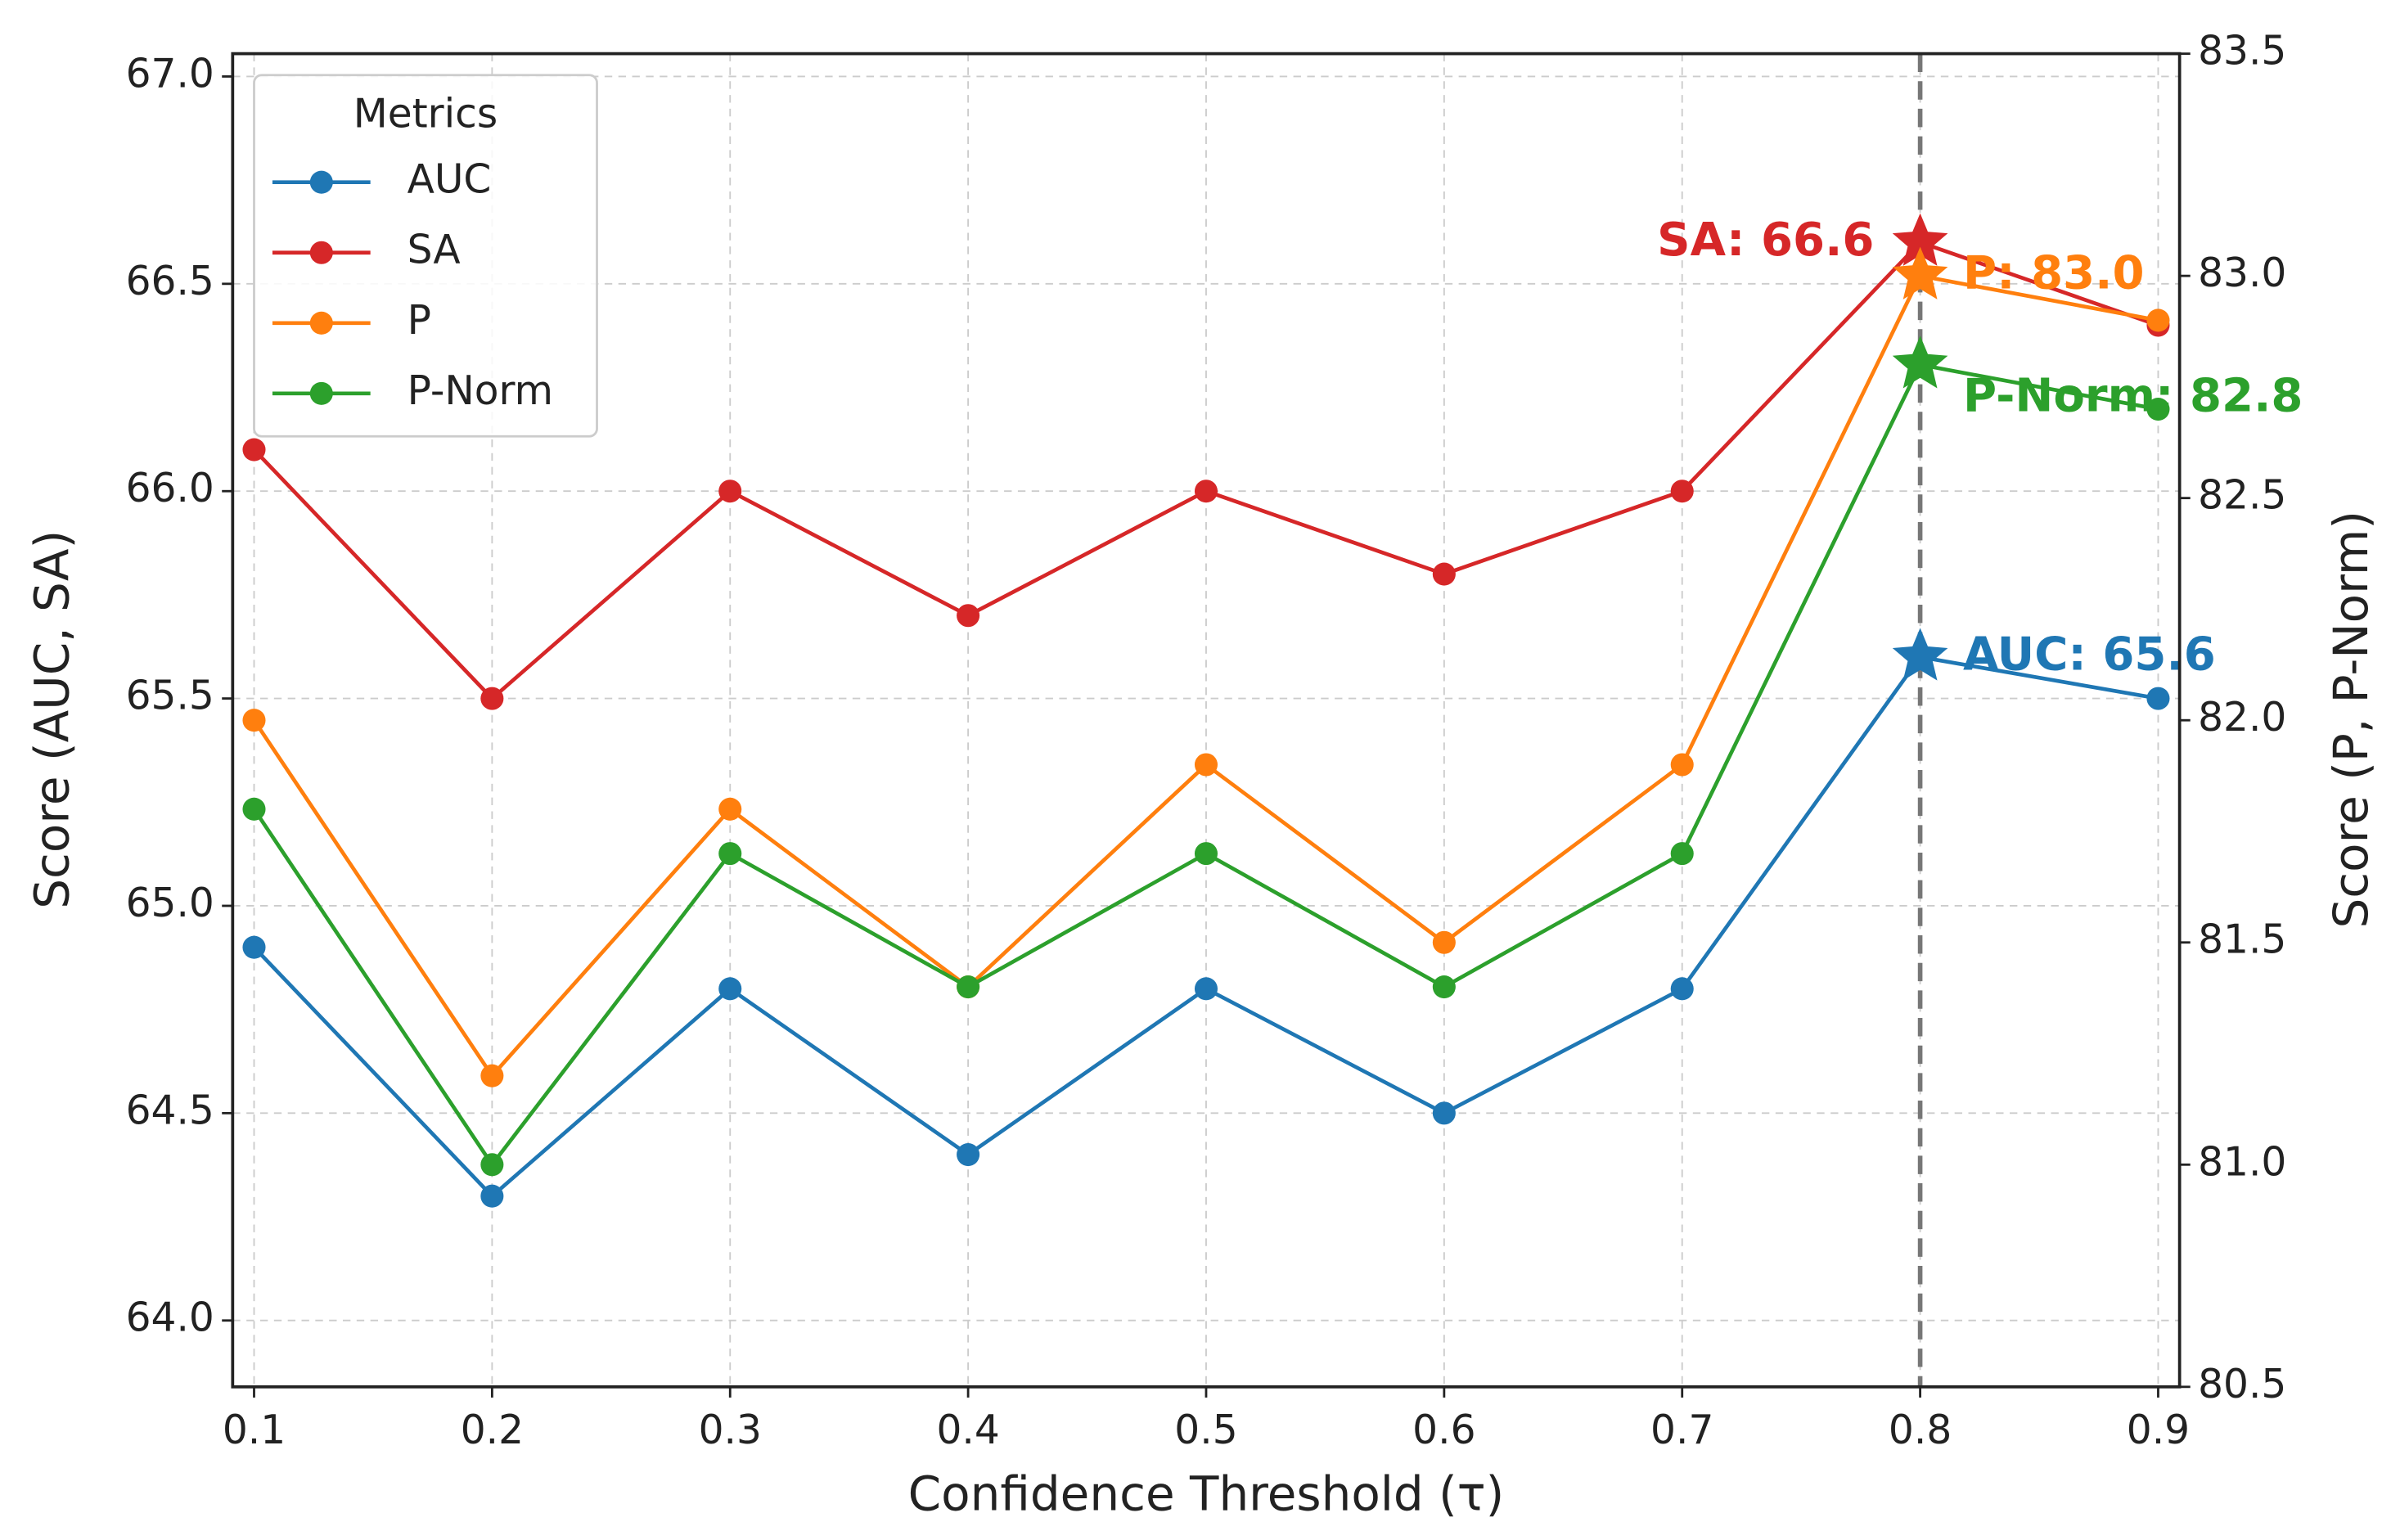 Image resolution: width=2400 pixels, height=1540 pixels. I want to click on y-tick-label: 64.5, so click(170, 1110).